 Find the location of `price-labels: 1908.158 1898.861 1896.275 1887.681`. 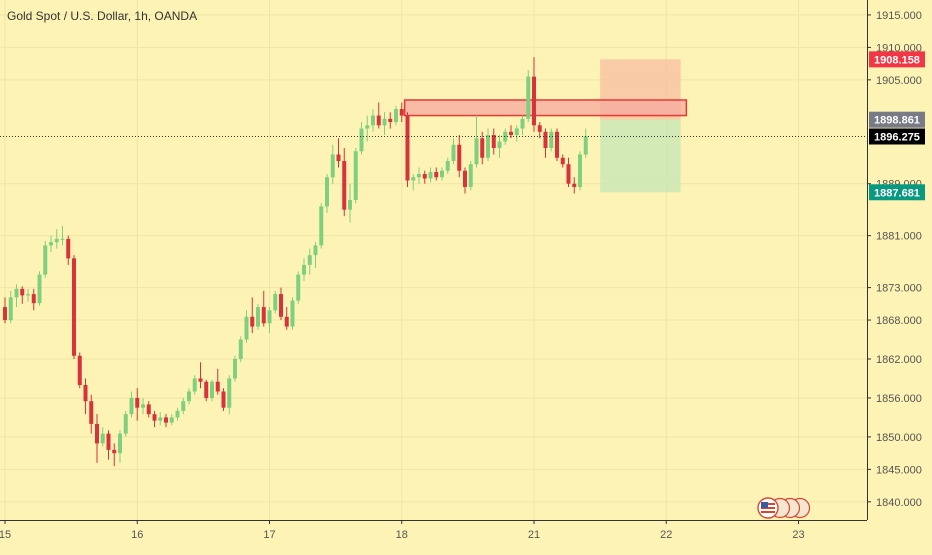

price-labels: 1908.158 1898.861 1896.275 1887.681 is located at coordinates (897, 126).